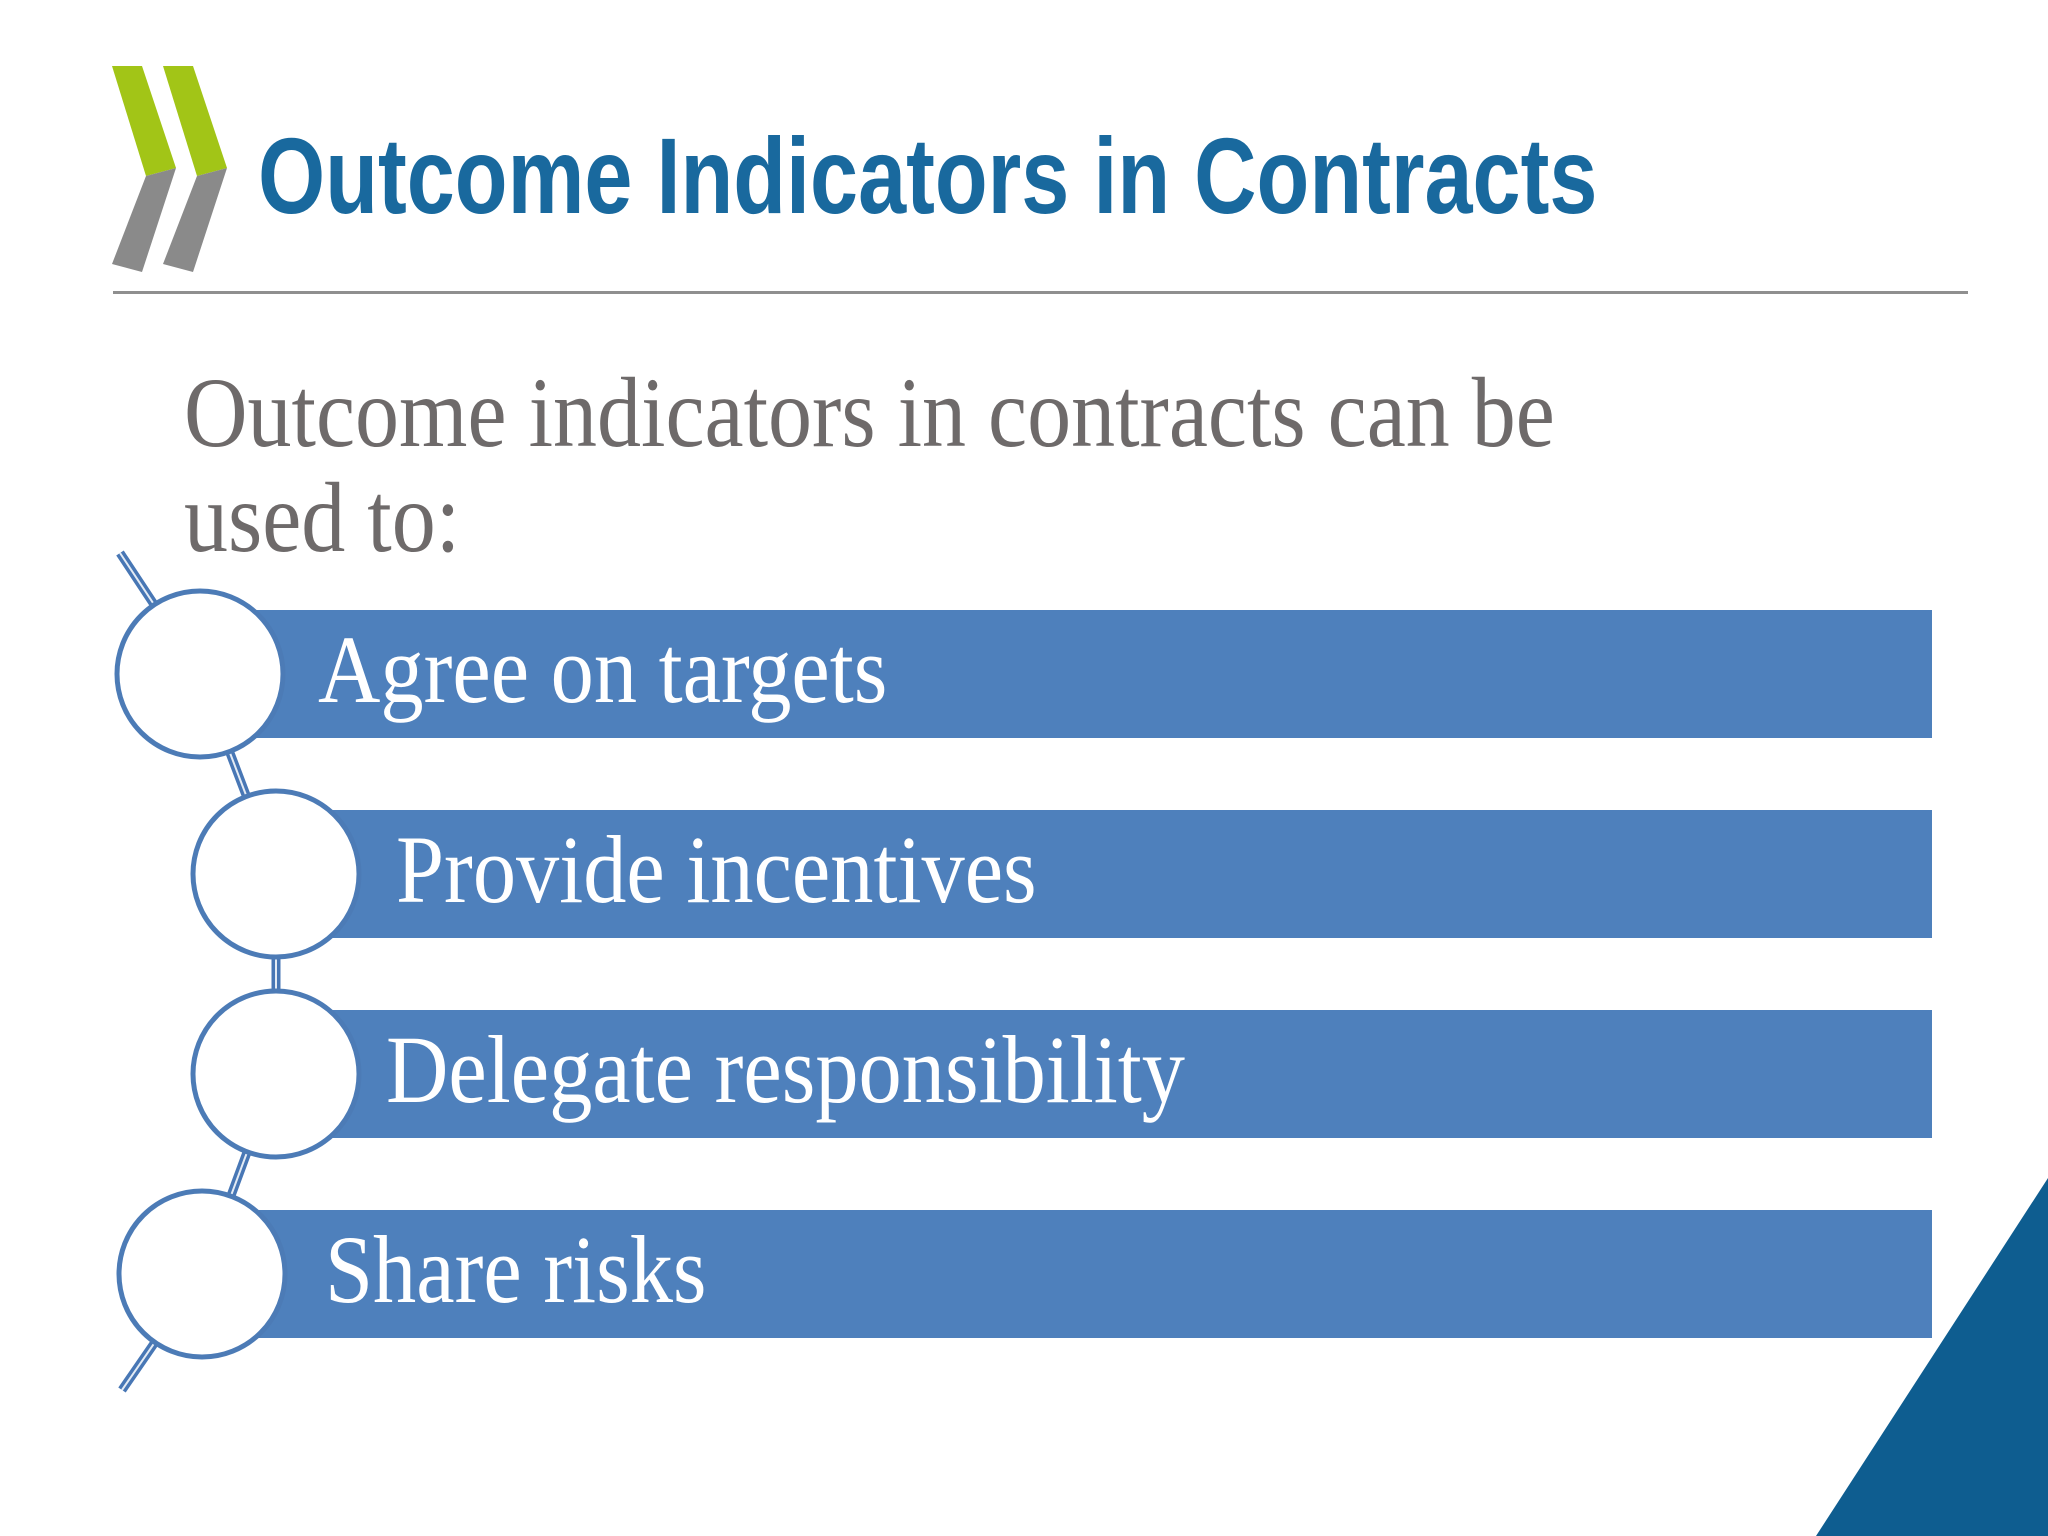 The image size is (2048, 1536). I want to click on list-item-label: Delegate responsibility, so click(785, 1069).